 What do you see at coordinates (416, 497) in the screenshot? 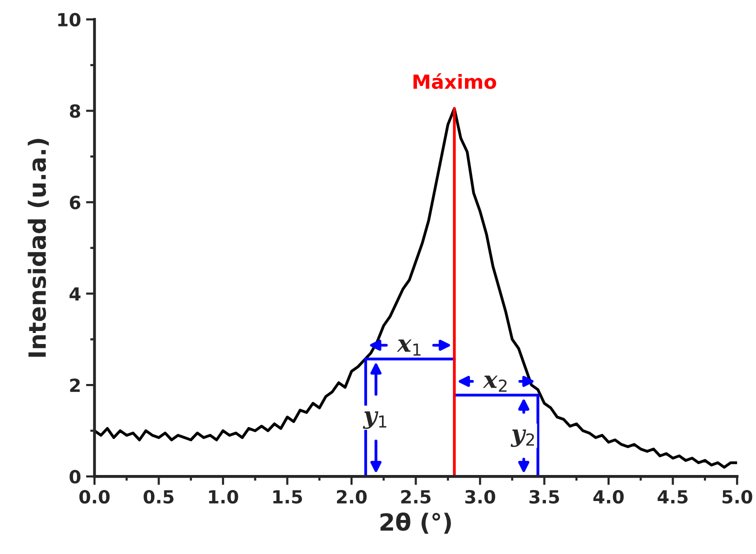
I see `x-tick-label: 2.5` at bounding box center [416, 497].